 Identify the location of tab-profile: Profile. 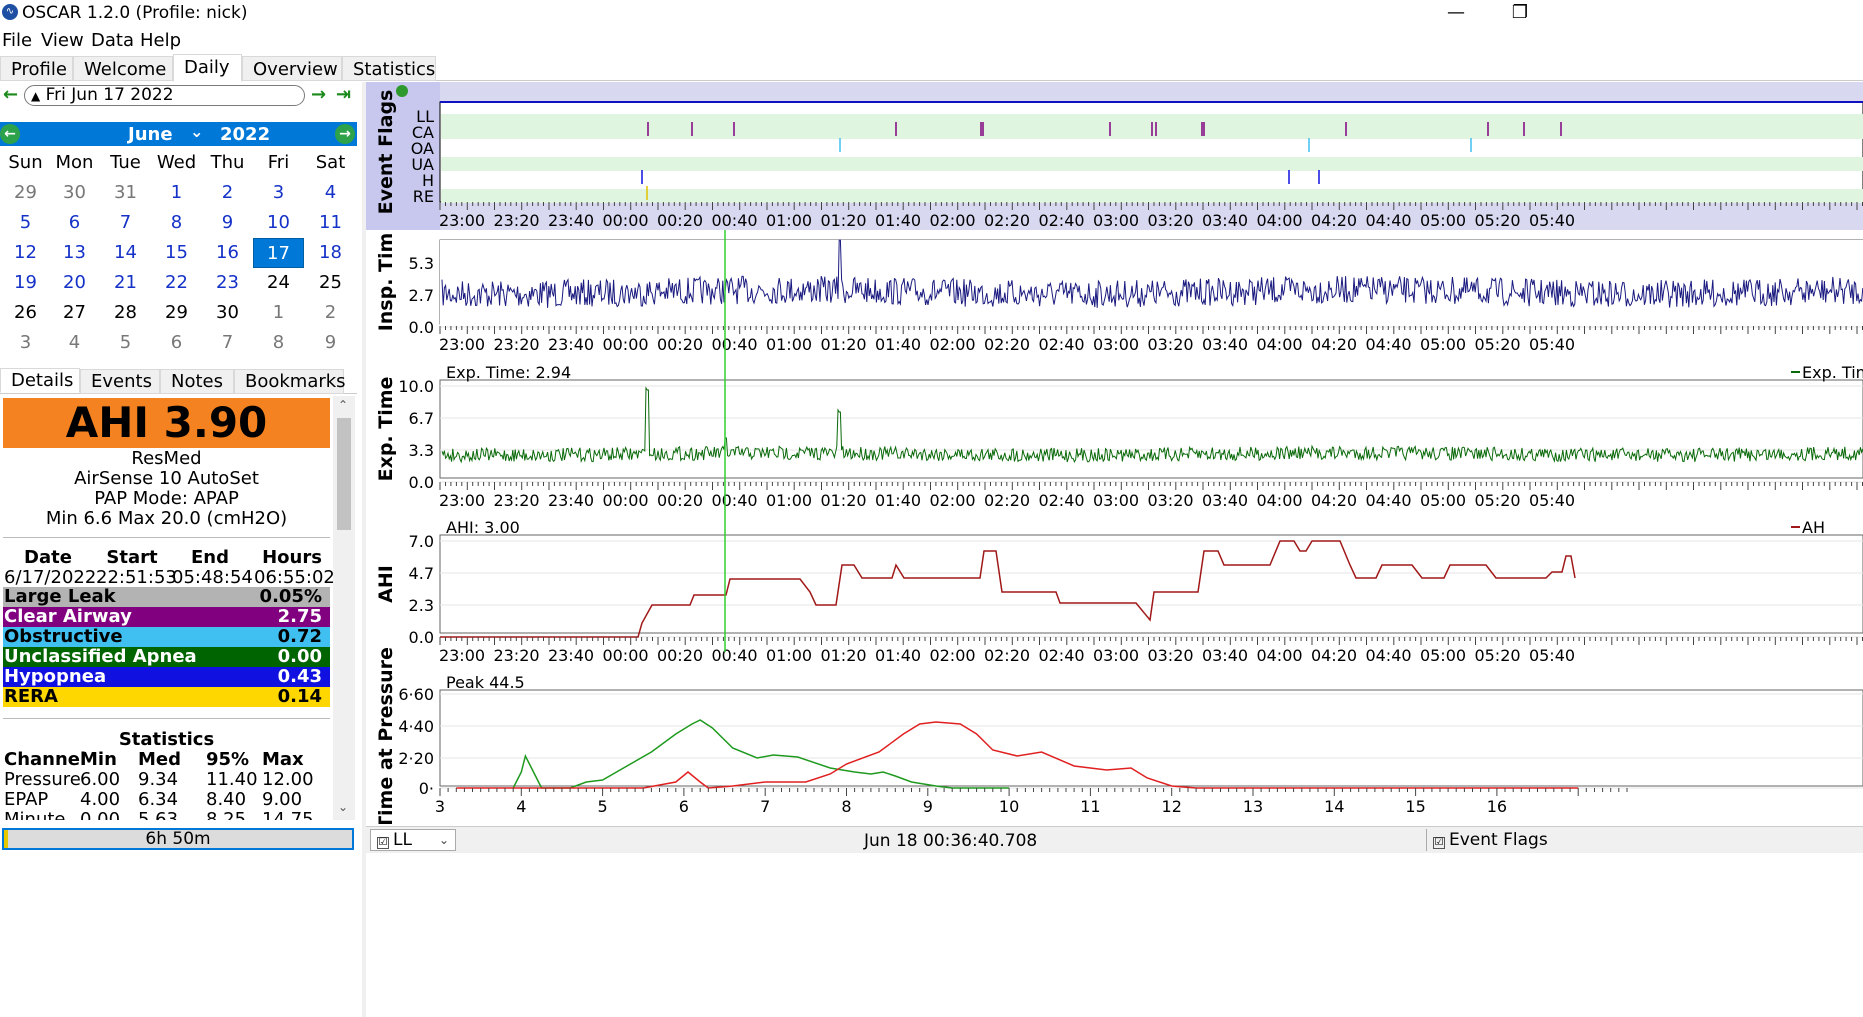
(36, 68).